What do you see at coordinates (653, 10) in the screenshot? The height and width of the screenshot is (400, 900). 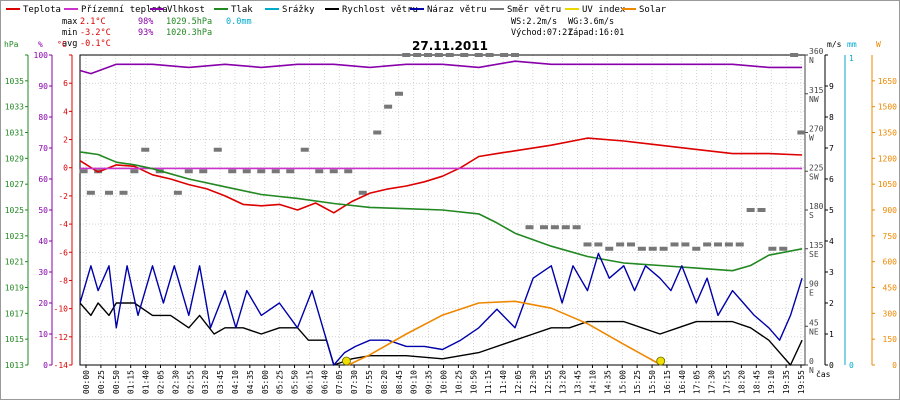 I see `legend-label: Solar` at bounding box center [653, 10].